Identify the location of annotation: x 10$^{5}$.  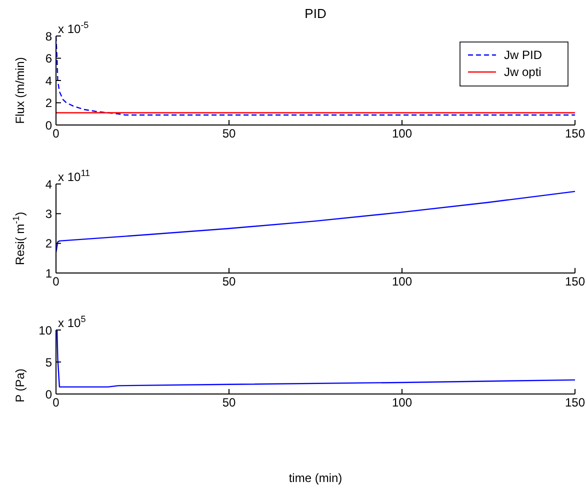
(72, 322).